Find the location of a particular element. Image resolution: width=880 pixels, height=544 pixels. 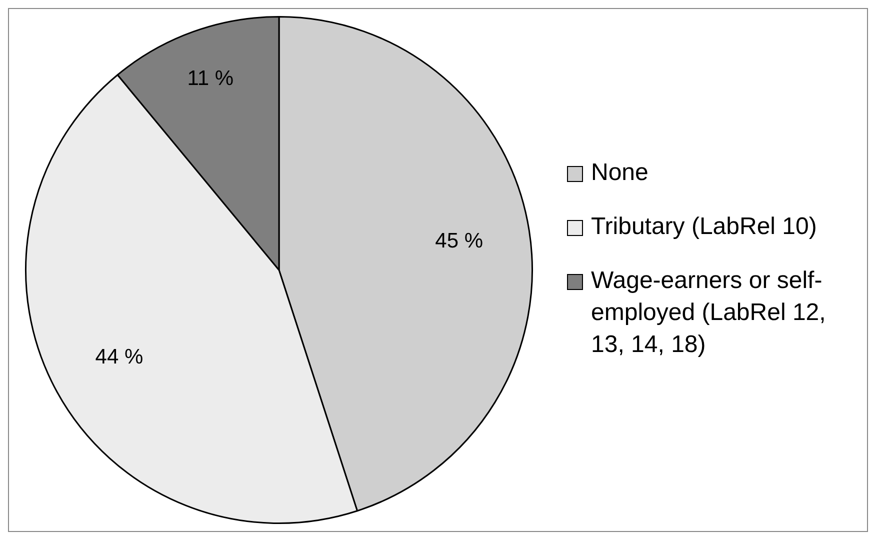

data-label: 11 % is located at coordinates (210, 78).